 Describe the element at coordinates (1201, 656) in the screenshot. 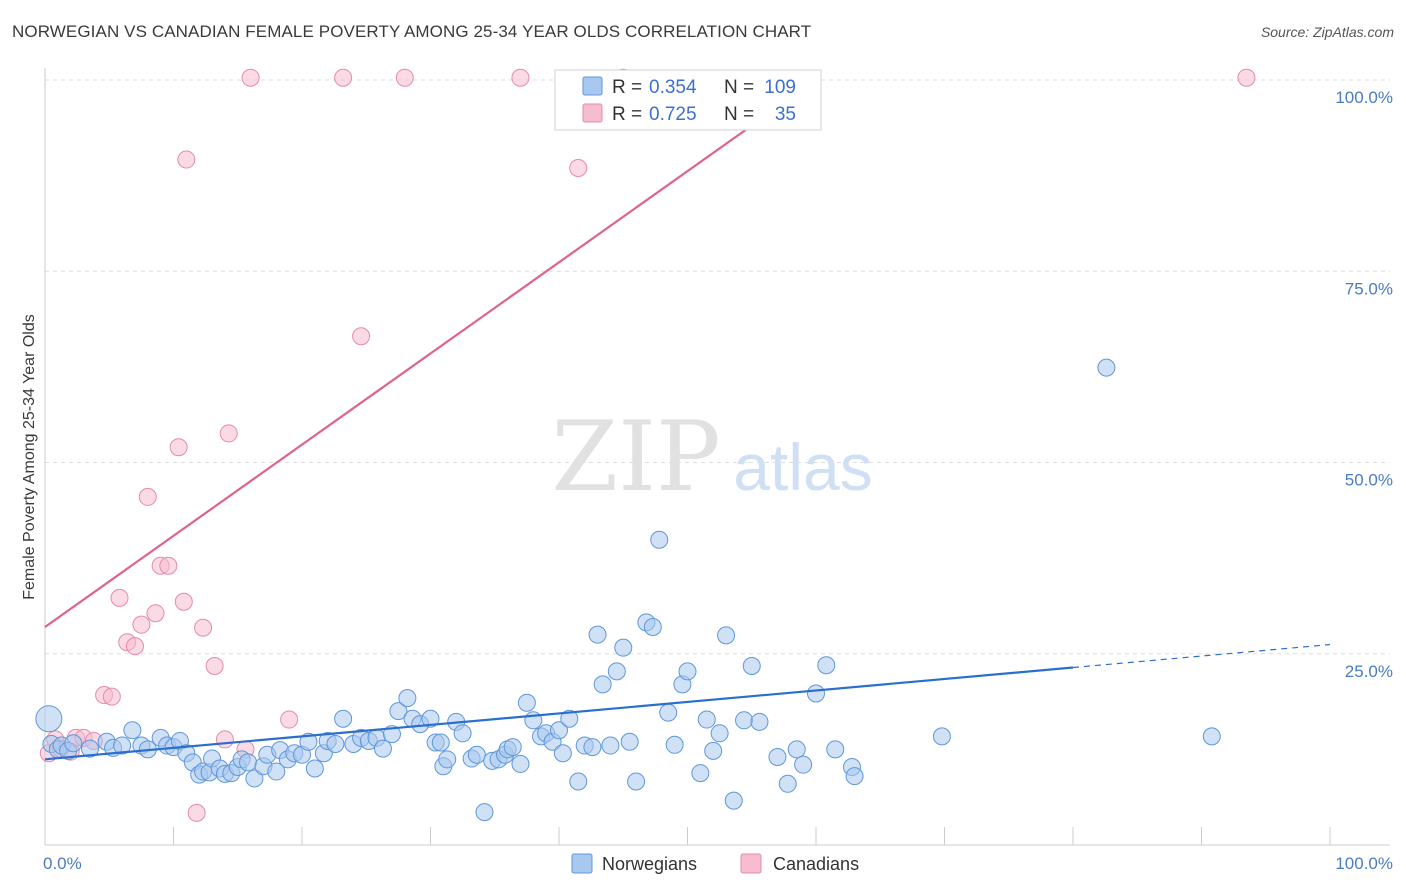

I see `norwegian-trend-extension` at that location.